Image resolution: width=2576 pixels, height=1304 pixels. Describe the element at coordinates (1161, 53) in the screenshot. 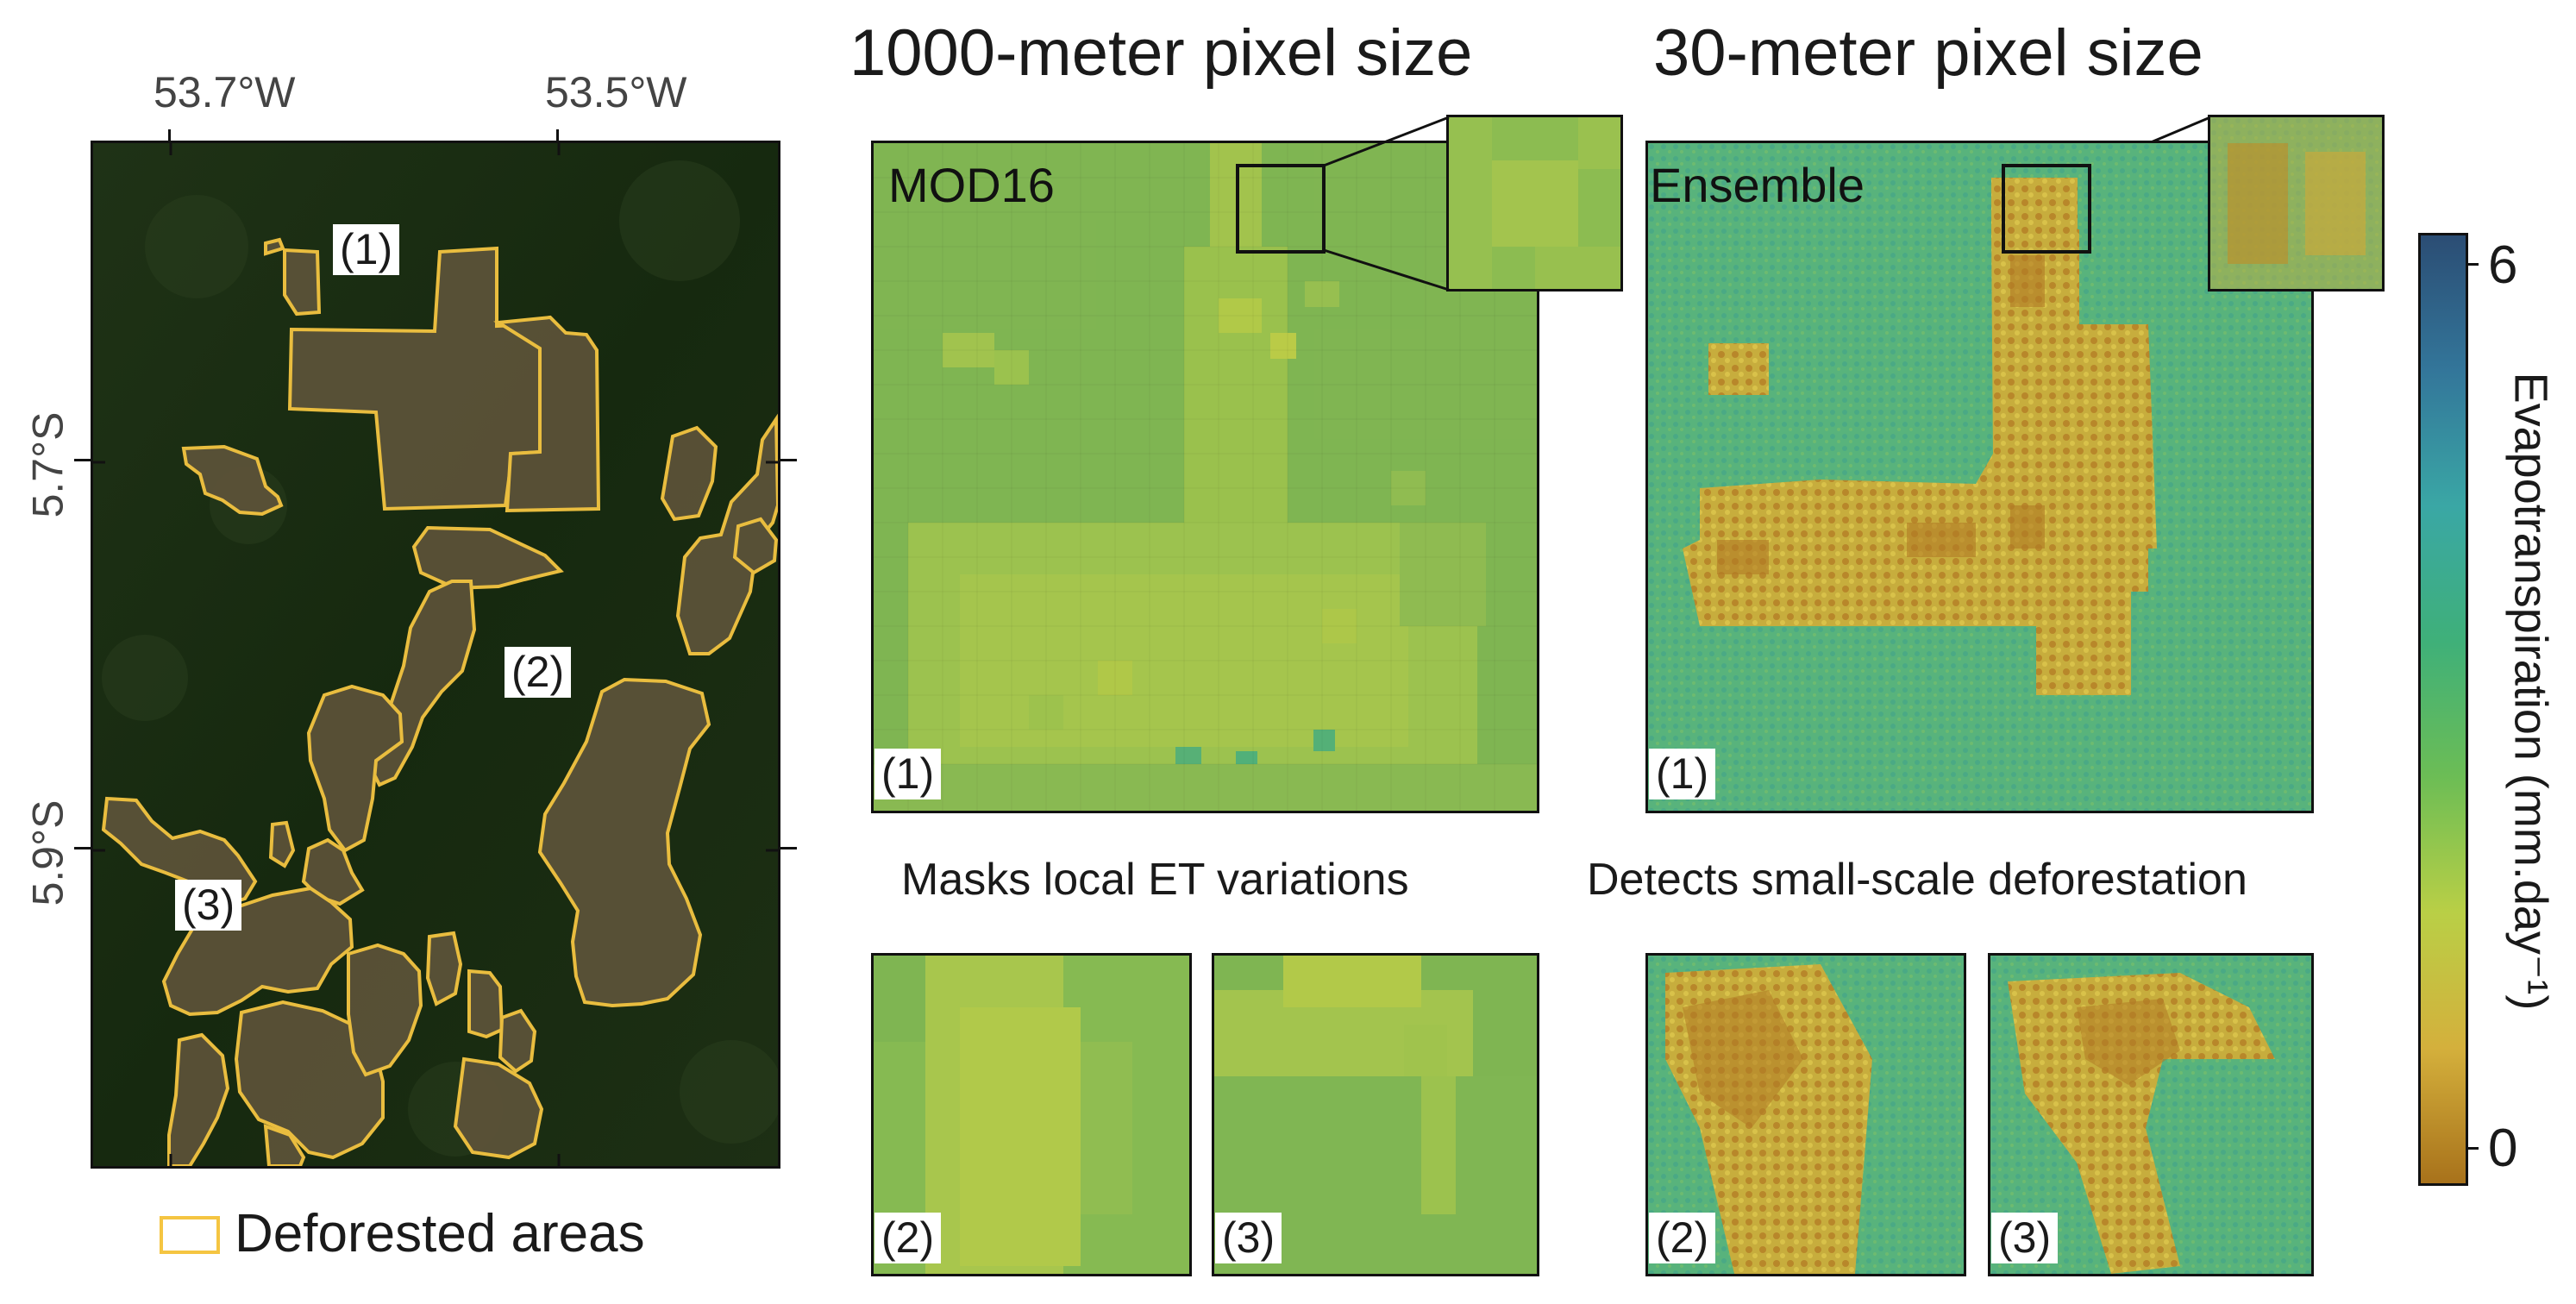

I see `heading-coarse: 1000-meter pixel size` at that location.